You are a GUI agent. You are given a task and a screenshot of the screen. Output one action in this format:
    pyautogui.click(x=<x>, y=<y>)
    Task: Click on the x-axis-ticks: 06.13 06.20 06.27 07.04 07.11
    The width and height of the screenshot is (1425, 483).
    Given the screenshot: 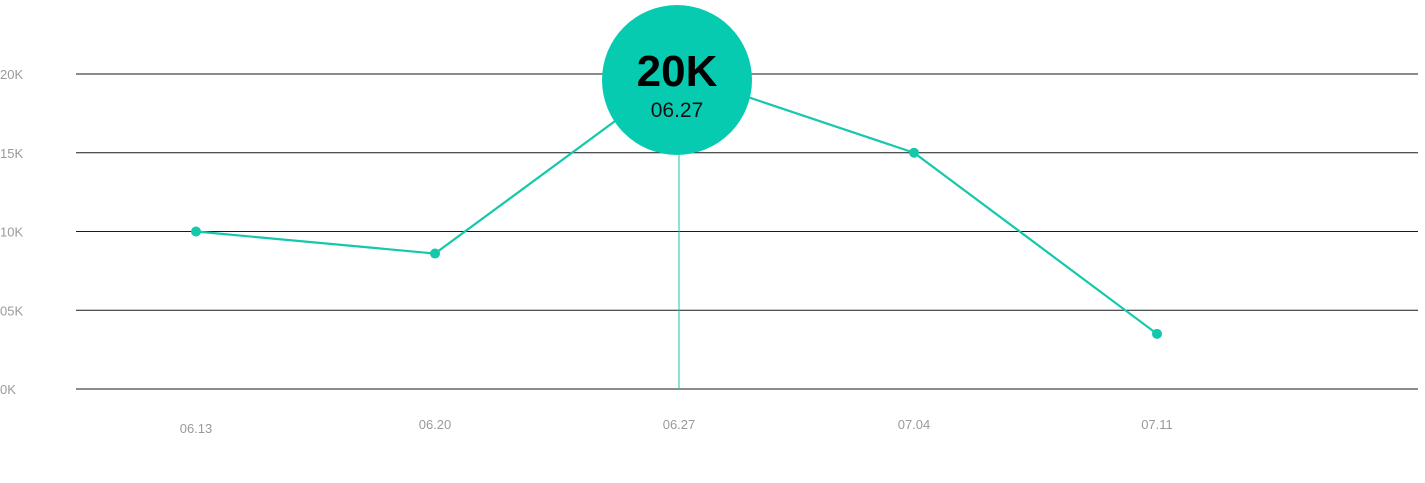 What is the action you would take?
    pyautogui.click(x=676, y=426)
    